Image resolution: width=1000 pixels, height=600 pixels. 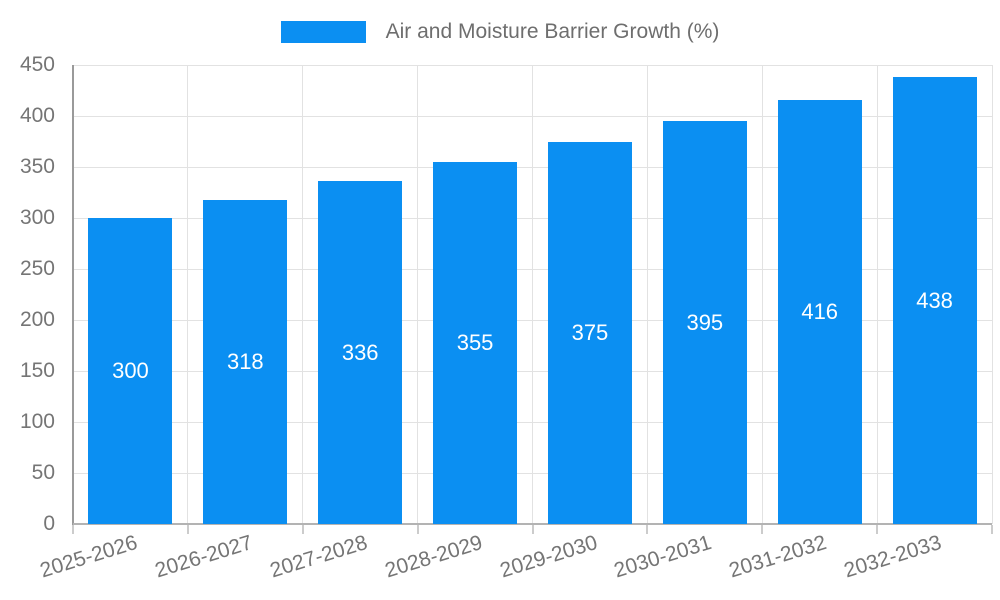 I want to click on y-tick-label: 400, so click(x=37, y=115).